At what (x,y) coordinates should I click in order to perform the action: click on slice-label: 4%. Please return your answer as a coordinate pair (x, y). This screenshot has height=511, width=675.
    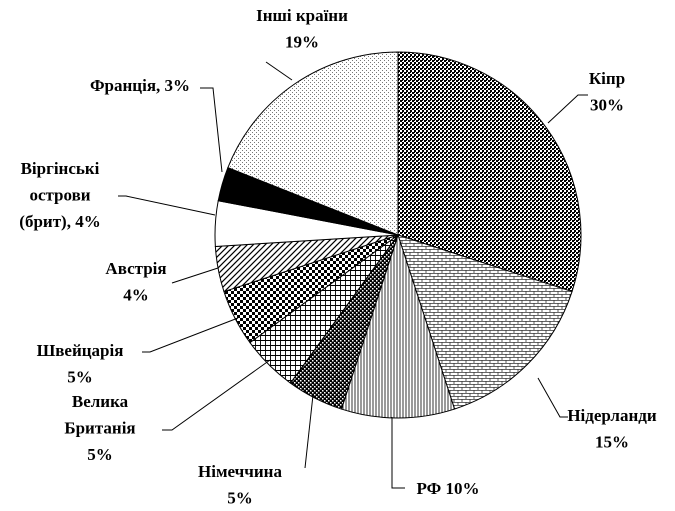
    Looking at the image, I should click on (136, 294).